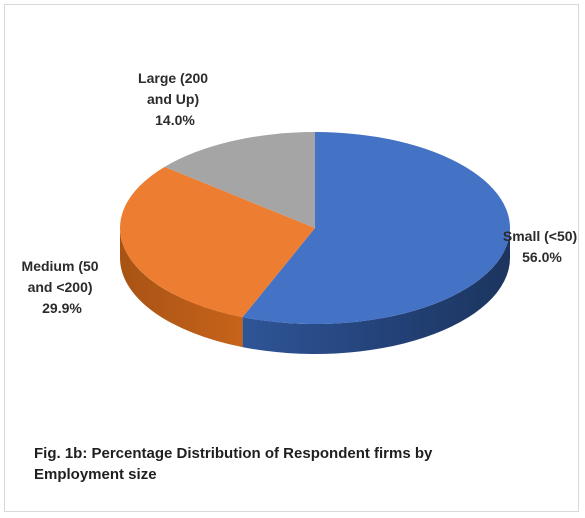  I want to click on label-large-line-1: Large (200, so click(173, 78).